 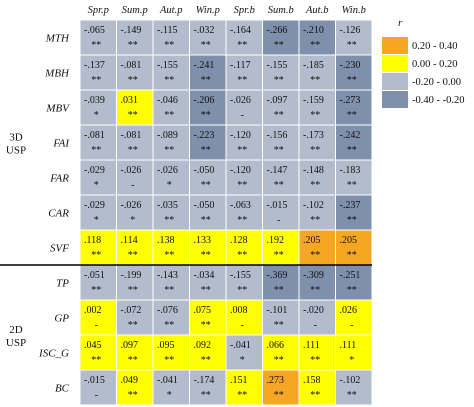 What do you see at coordinates (54, 214) in the screenshot?
I see `row-labels: MTH MBH MBV FAI FAR CAR SVF TP GP ISC_G BC` at bounding box center [54, 214].